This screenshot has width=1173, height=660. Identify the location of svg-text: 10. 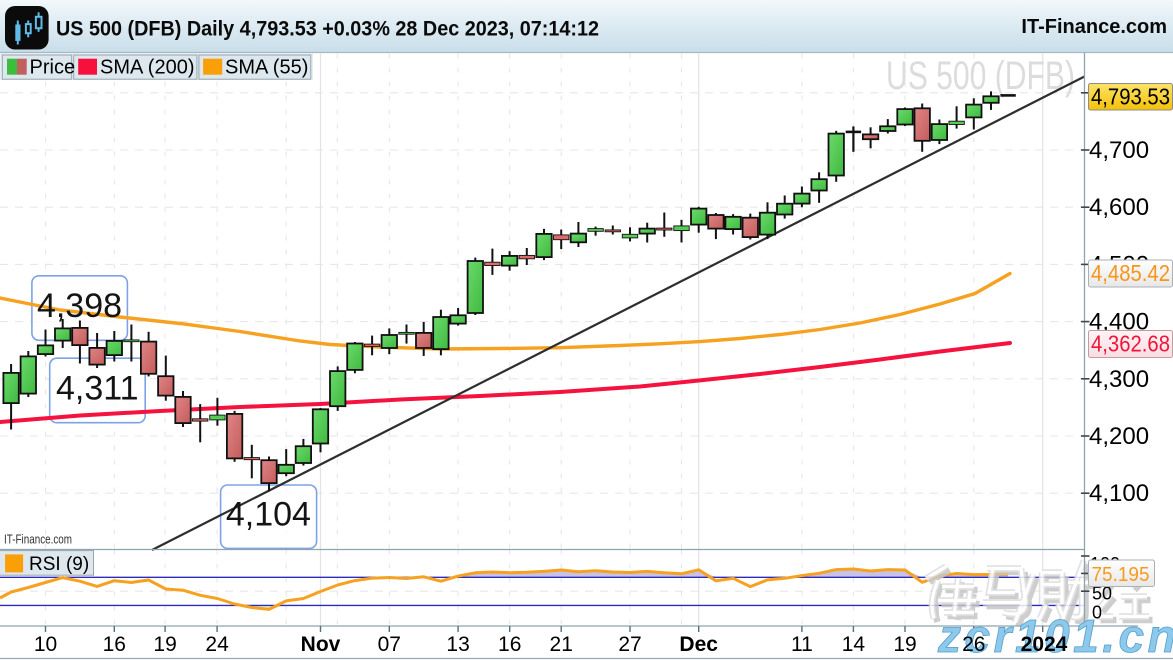
(45, 644).